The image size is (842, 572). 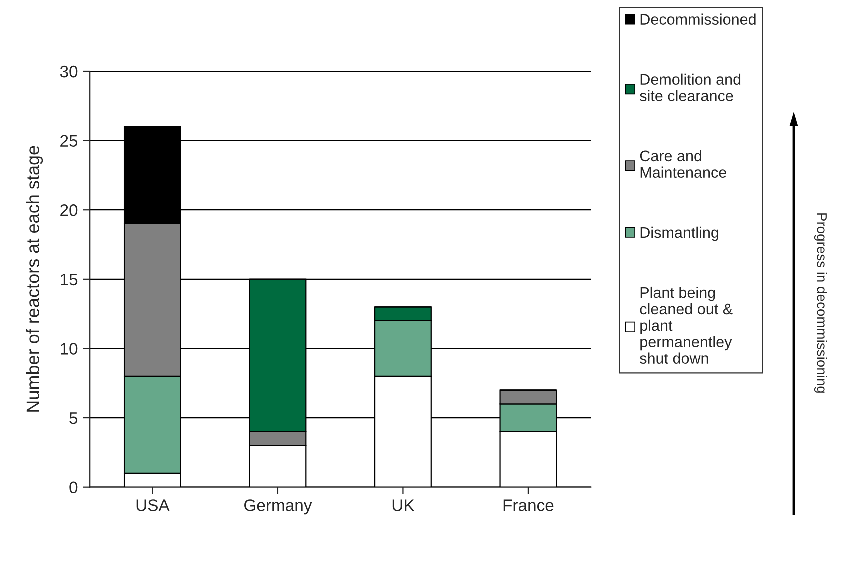 I want to click on y-tick-label: 10, so click(x=69, y=349).